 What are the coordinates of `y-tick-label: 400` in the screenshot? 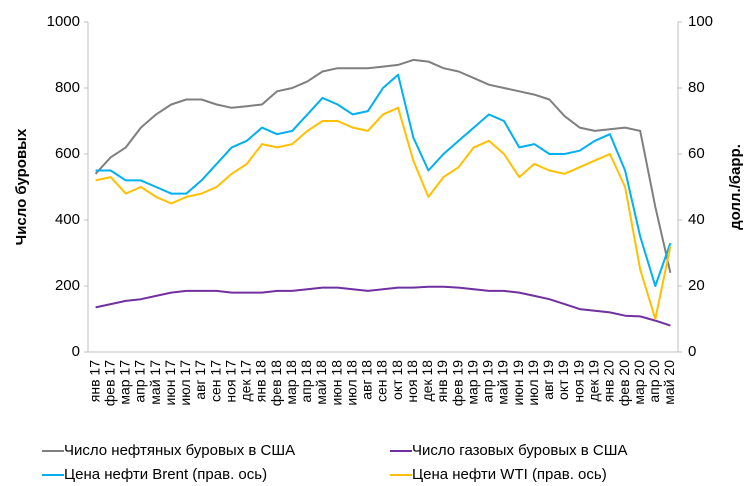 It's located at (67, 219).